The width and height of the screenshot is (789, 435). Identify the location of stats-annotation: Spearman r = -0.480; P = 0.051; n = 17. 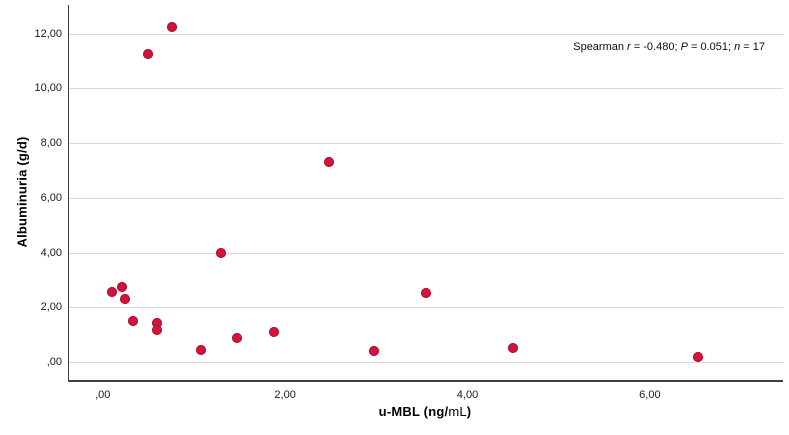
(669, 47).